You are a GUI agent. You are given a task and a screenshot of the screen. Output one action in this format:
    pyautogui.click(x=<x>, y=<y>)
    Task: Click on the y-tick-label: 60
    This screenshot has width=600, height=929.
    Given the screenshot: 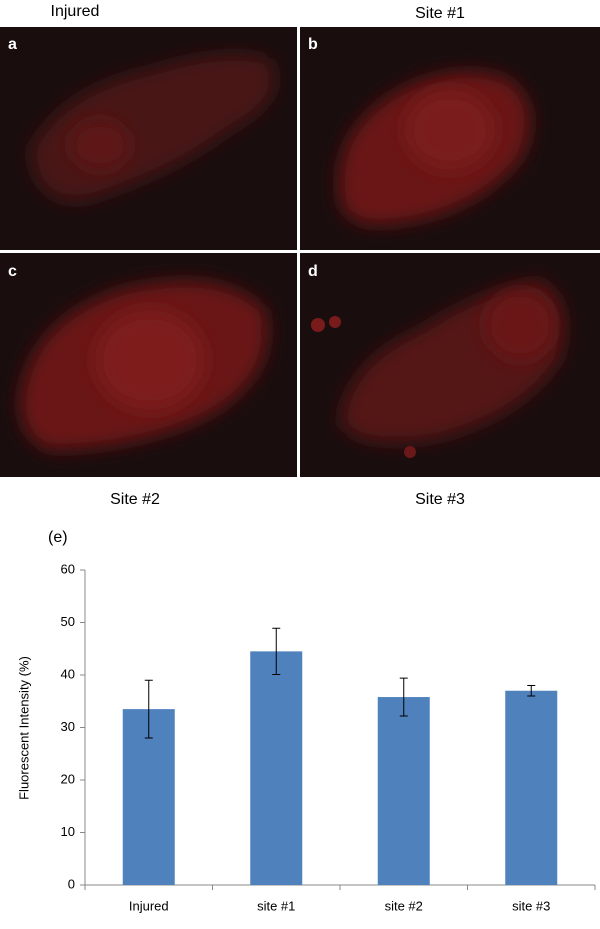 What is the action you would take?
    pyautogui.click(x=68, y=568)
    